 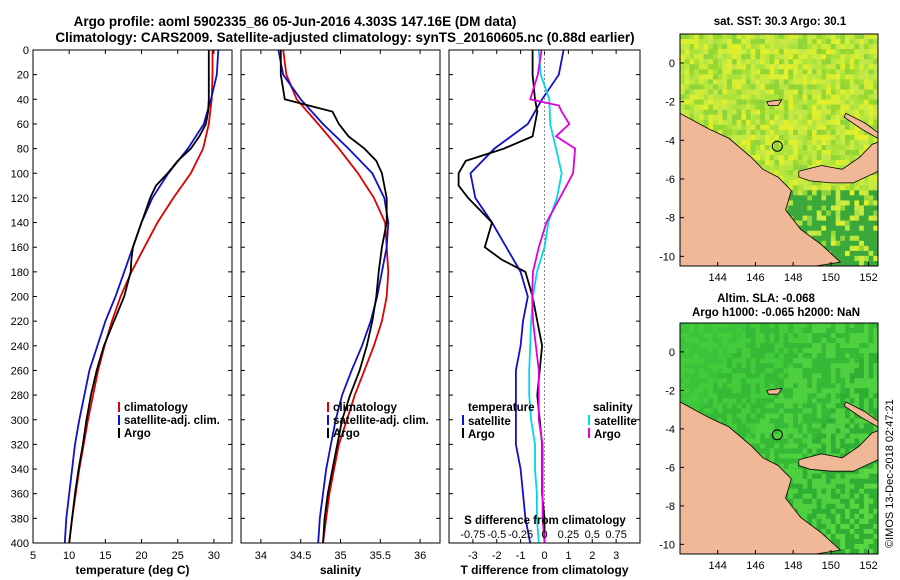 I want to click on x-axis-label: salinity, so click(x=341, y=570).